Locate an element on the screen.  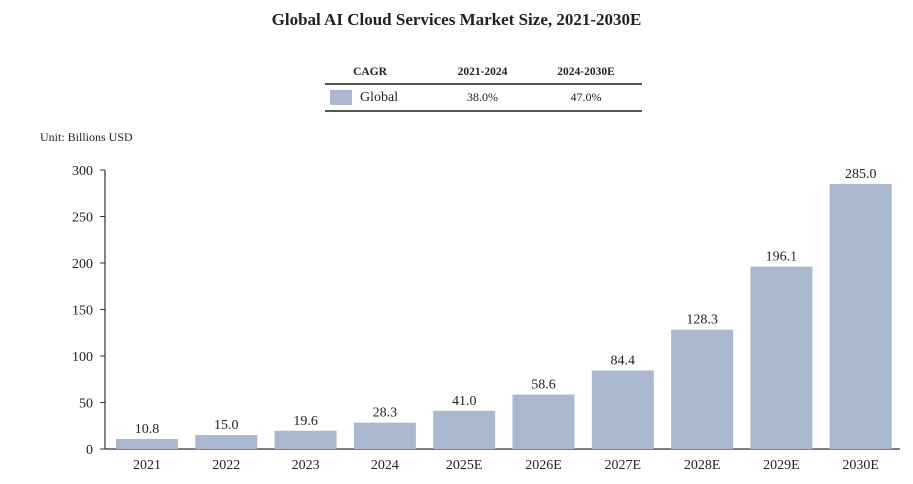
header-period-2: 2024-2030E is located at coordinates (586, 71).